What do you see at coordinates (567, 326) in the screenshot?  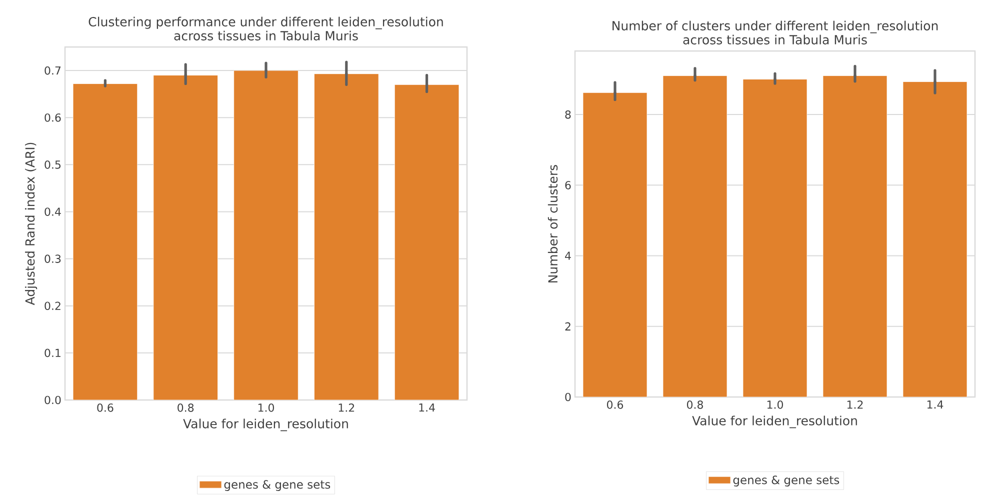 I see `y-tick-label: 2` at bounding box center [567, 326].